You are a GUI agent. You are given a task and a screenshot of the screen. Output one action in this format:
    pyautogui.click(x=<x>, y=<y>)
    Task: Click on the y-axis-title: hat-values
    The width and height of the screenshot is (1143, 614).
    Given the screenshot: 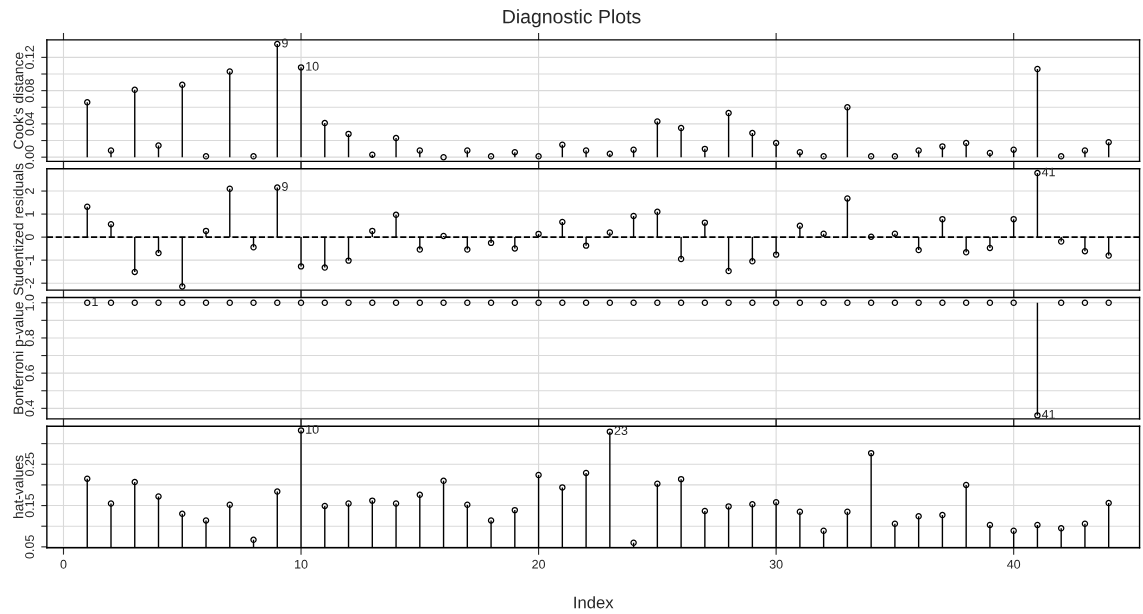 What is the action you would take?
    pyautogui.click(x=18, y=487)
    